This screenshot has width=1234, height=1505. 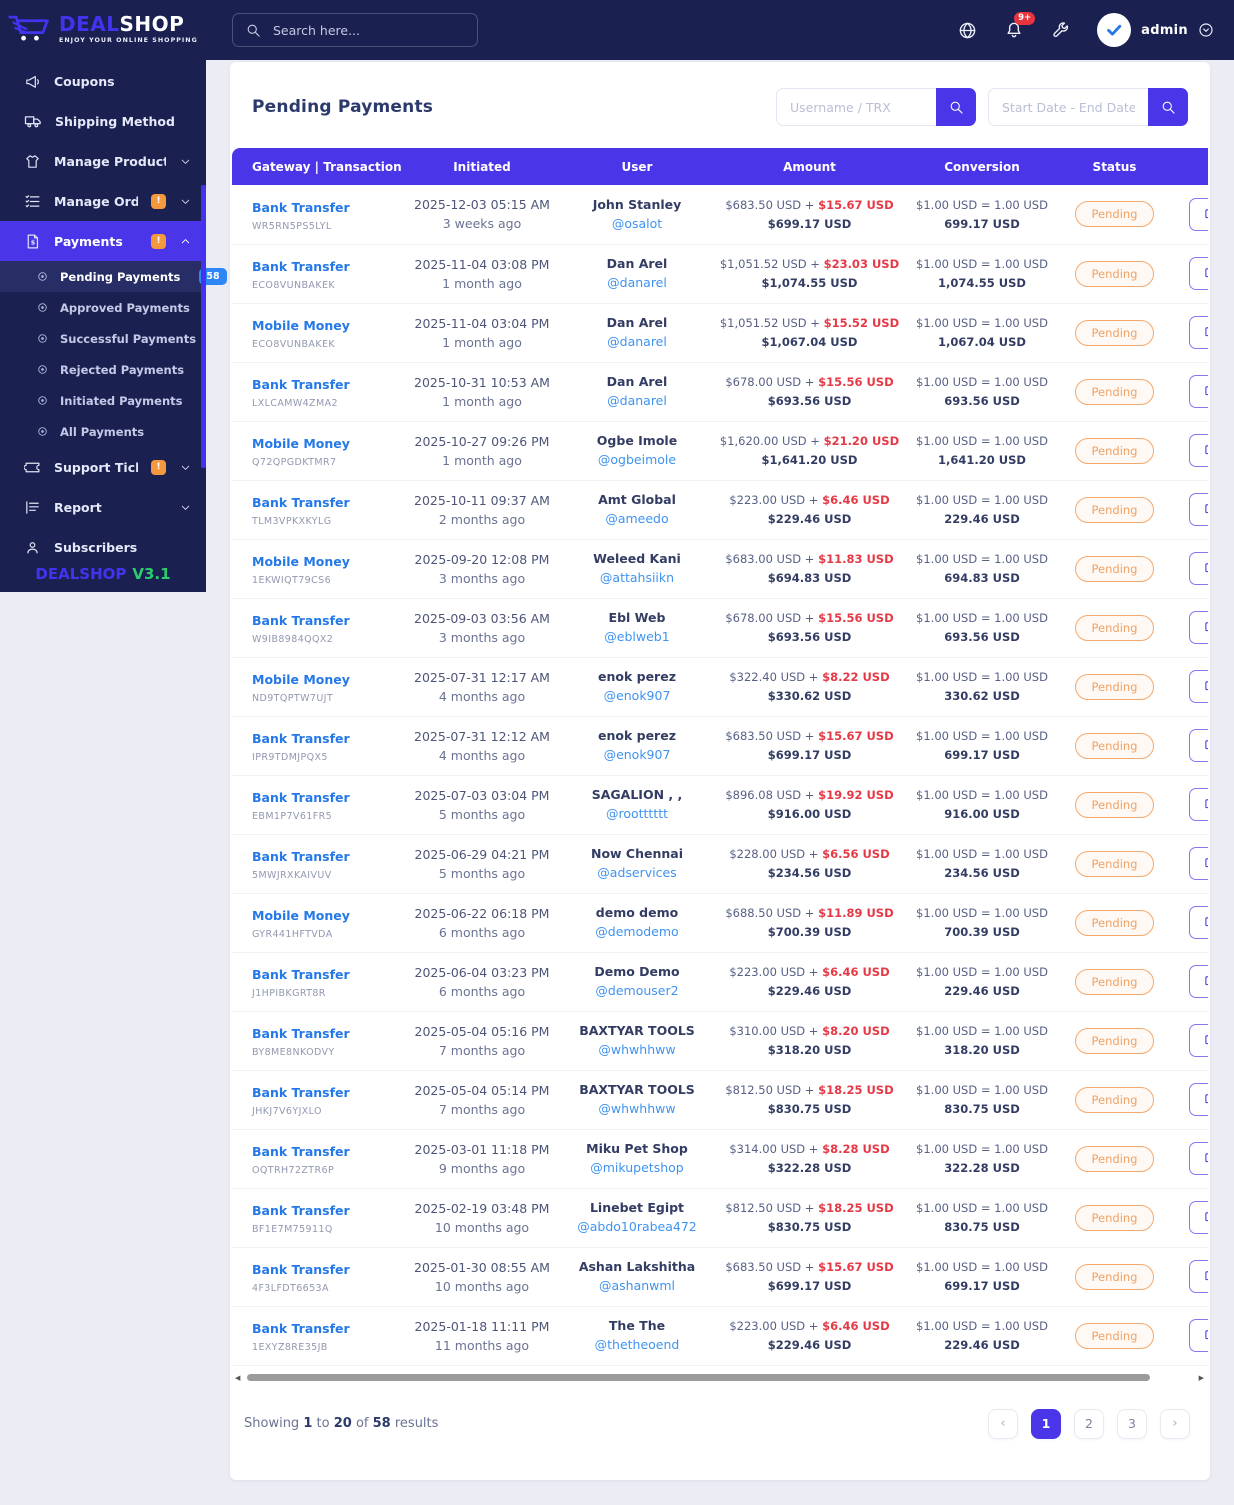 What do you see at coordinates (637, 518) in the screenshot?
I see `user-handle-link: @ameedo` at bounding box center [637, 518].